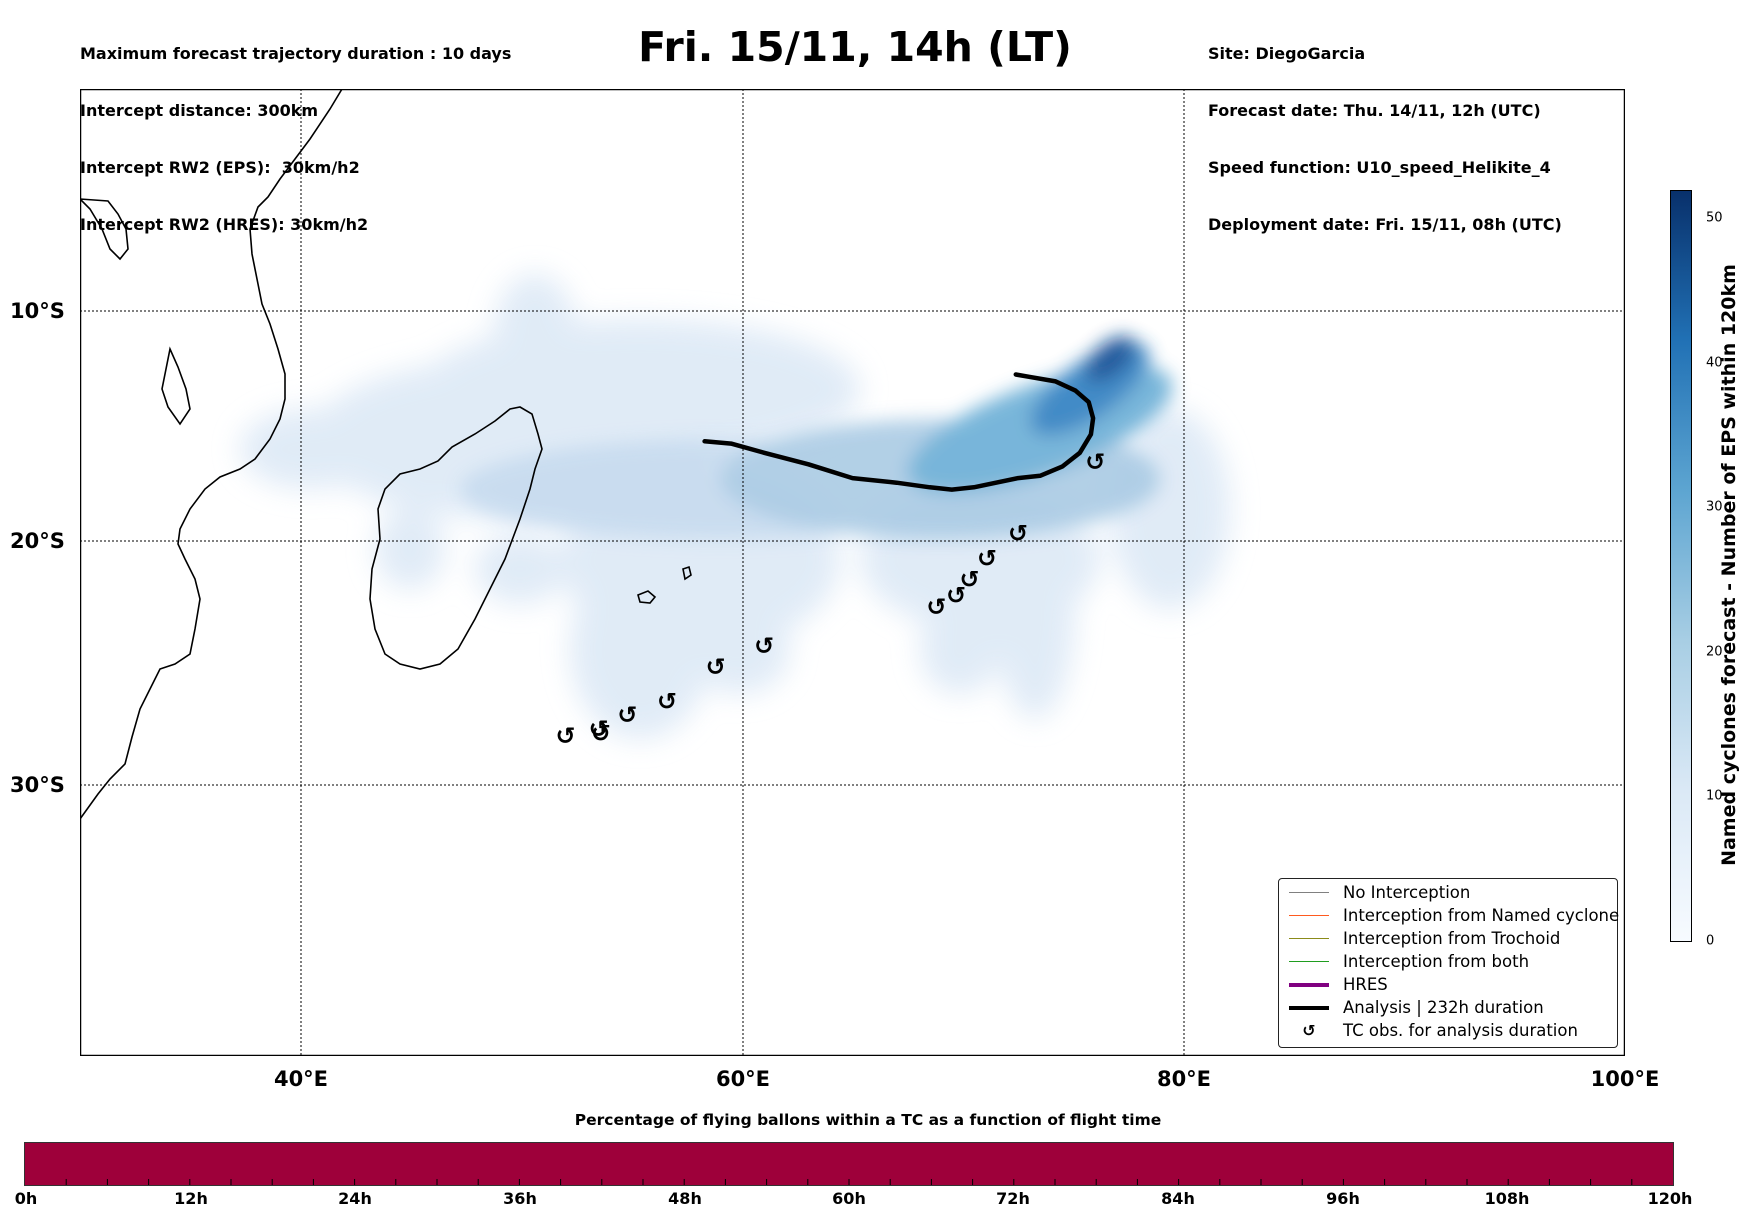 Image resolution: width=1752 pixels, height=1213 pixels. I want to click on colorbar-tick: 10, so click(1714, 796).